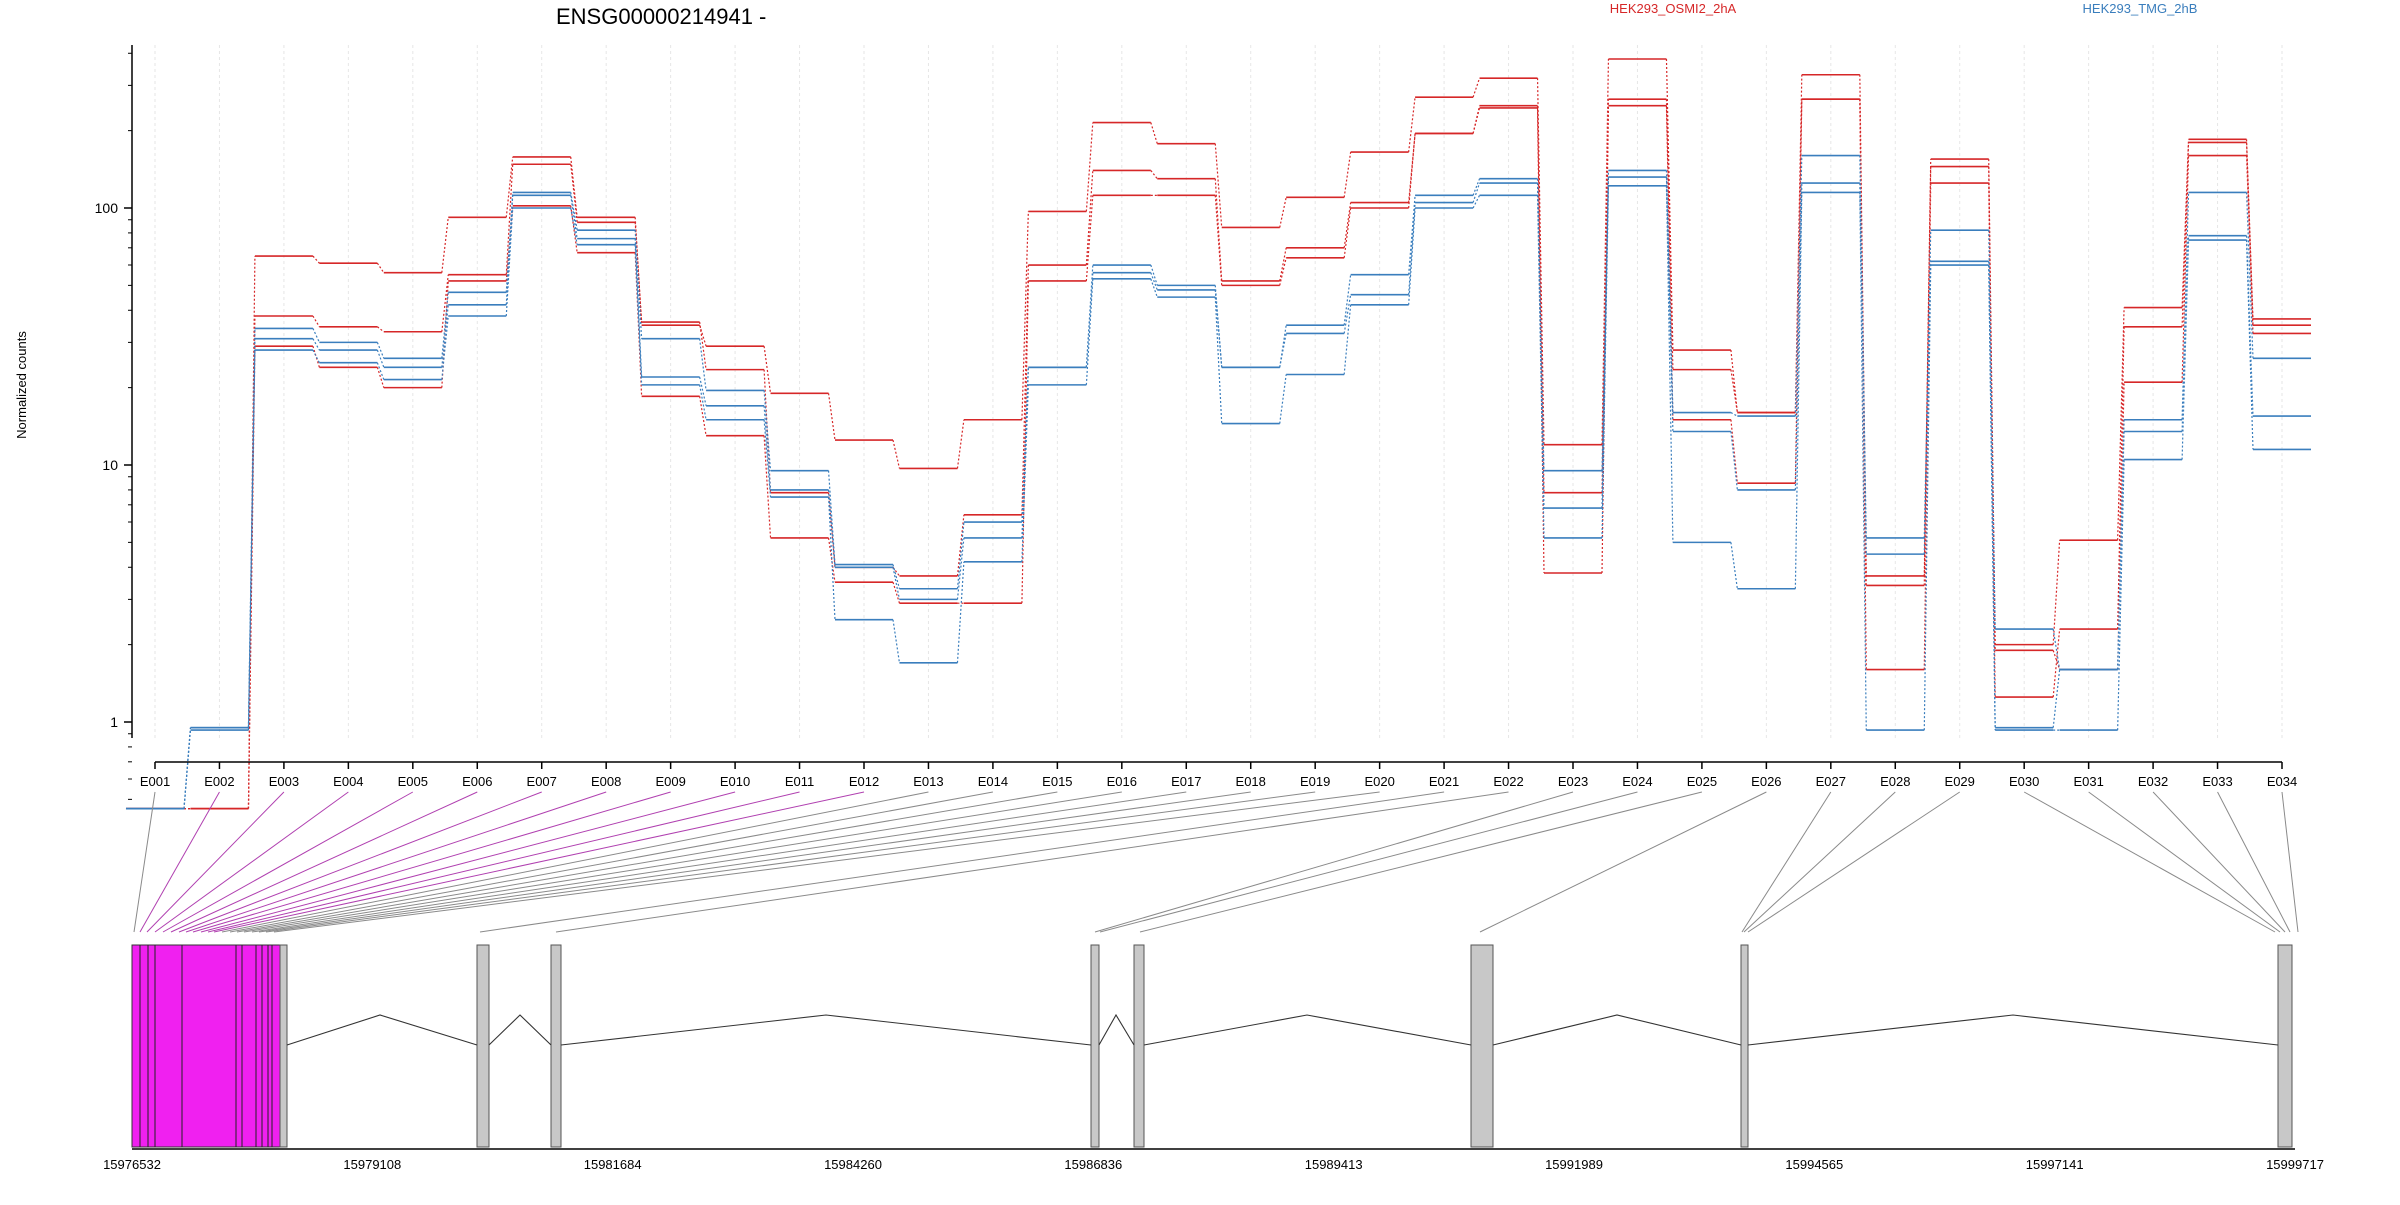 The height and width of the screenshot is (1205, 2400). What do you see at coordinates (477, 781) in the screenshot?
I see `x-tick-label: E006` at bounding box center [477, 781].